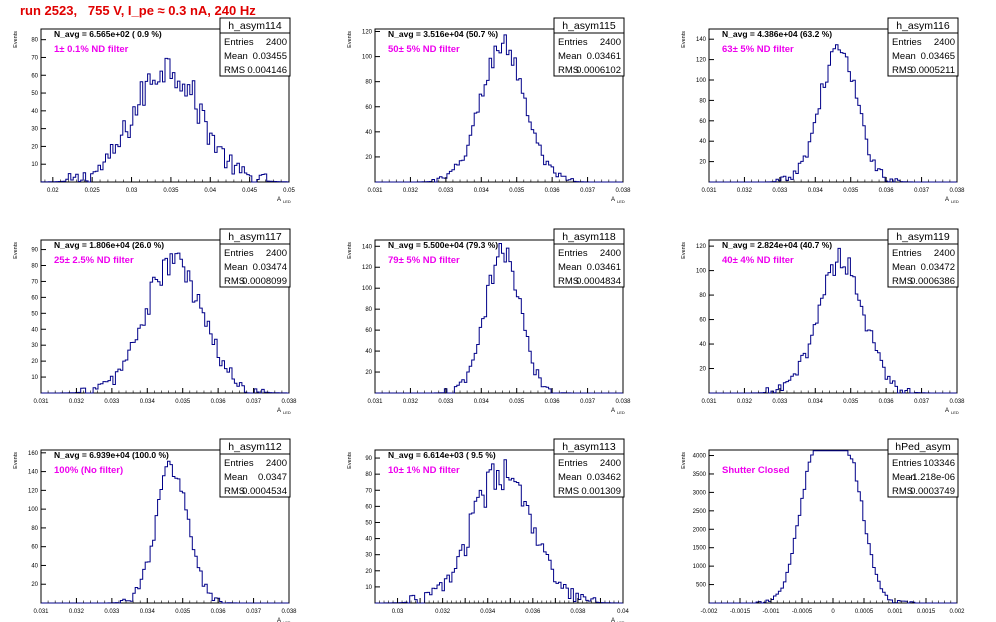  I want to click on x-tick-label: 0.002, so click(957, 612).